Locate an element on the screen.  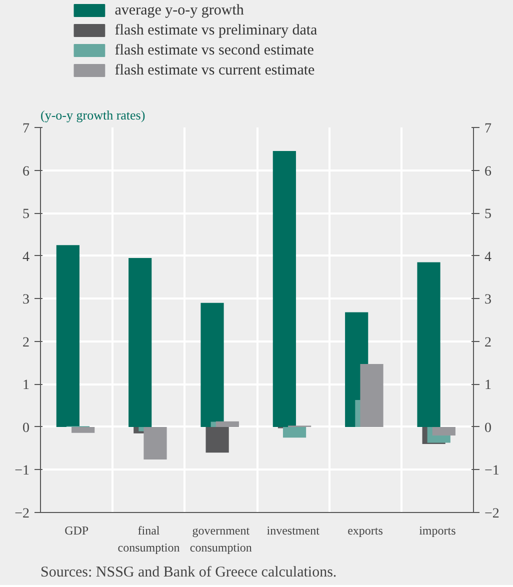
y2-tick-label: 4 is located at coordinates (488, 257).